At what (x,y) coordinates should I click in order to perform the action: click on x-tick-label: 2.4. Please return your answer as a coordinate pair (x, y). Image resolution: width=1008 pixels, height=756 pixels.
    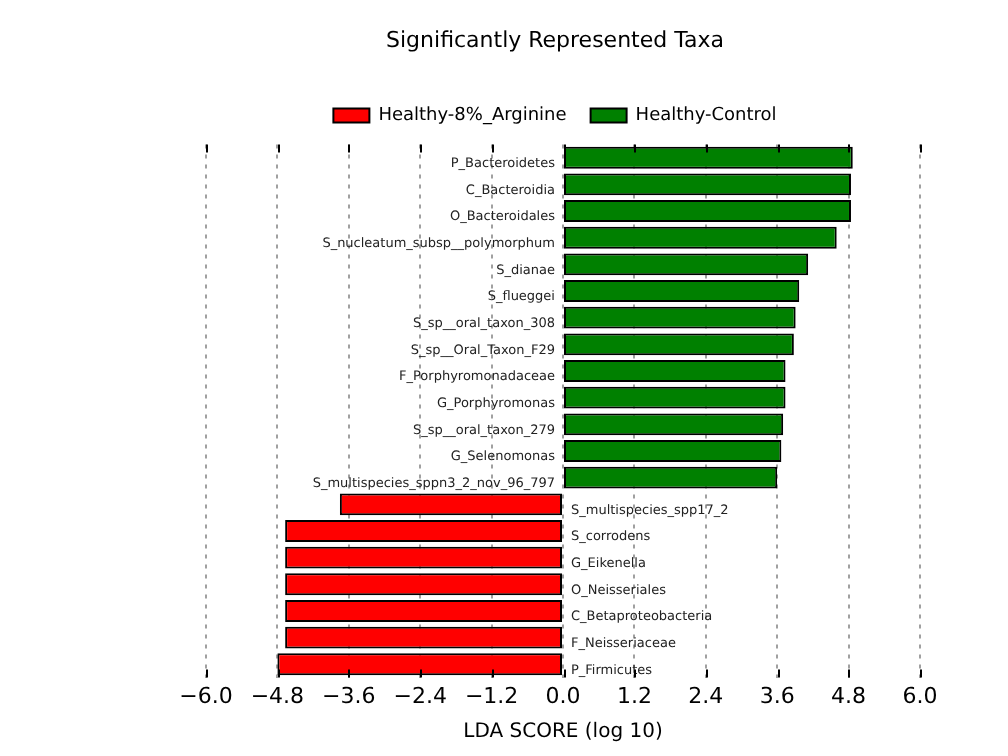
    Looking at the image, I should click on (706, 695).